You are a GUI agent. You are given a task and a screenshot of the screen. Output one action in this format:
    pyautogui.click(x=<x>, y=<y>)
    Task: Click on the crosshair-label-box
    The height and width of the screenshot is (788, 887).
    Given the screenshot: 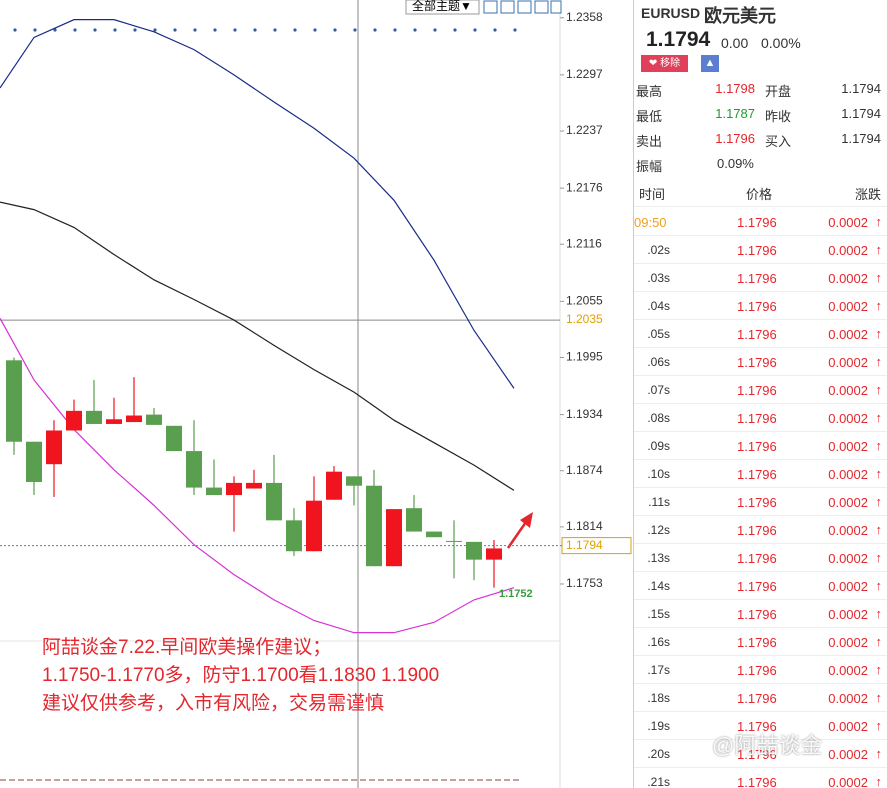 What is the action you would take?
    pyautogui.click(x=597, y=320)
    